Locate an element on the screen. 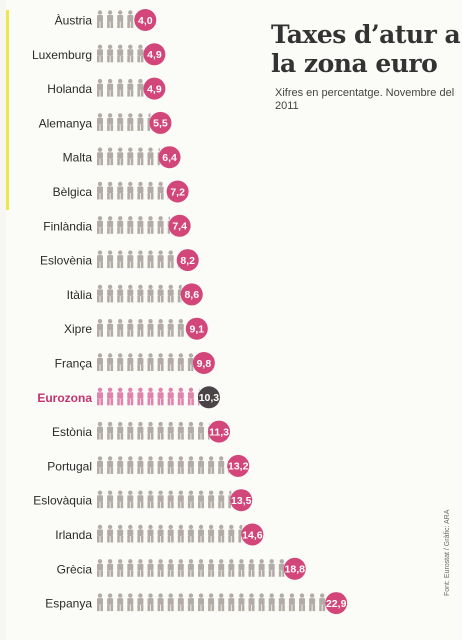  chart-row: Portugal 13,2 is located at coordinates (148, 465).